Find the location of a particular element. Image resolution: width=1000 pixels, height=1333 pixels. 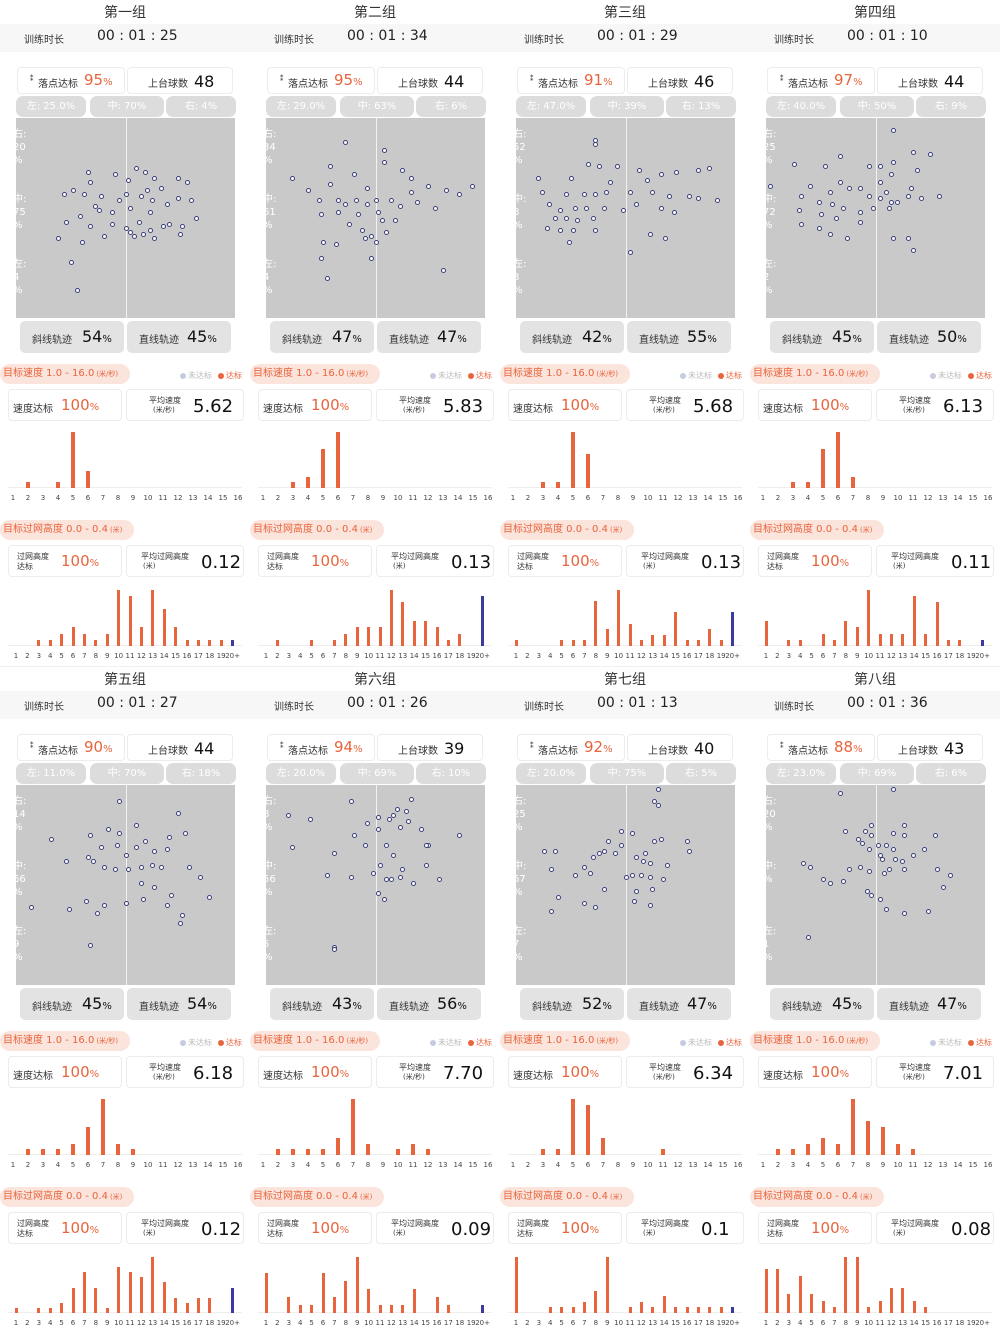

speed-ok-card: 速度达标 100% is located at coordinates (315, 405).